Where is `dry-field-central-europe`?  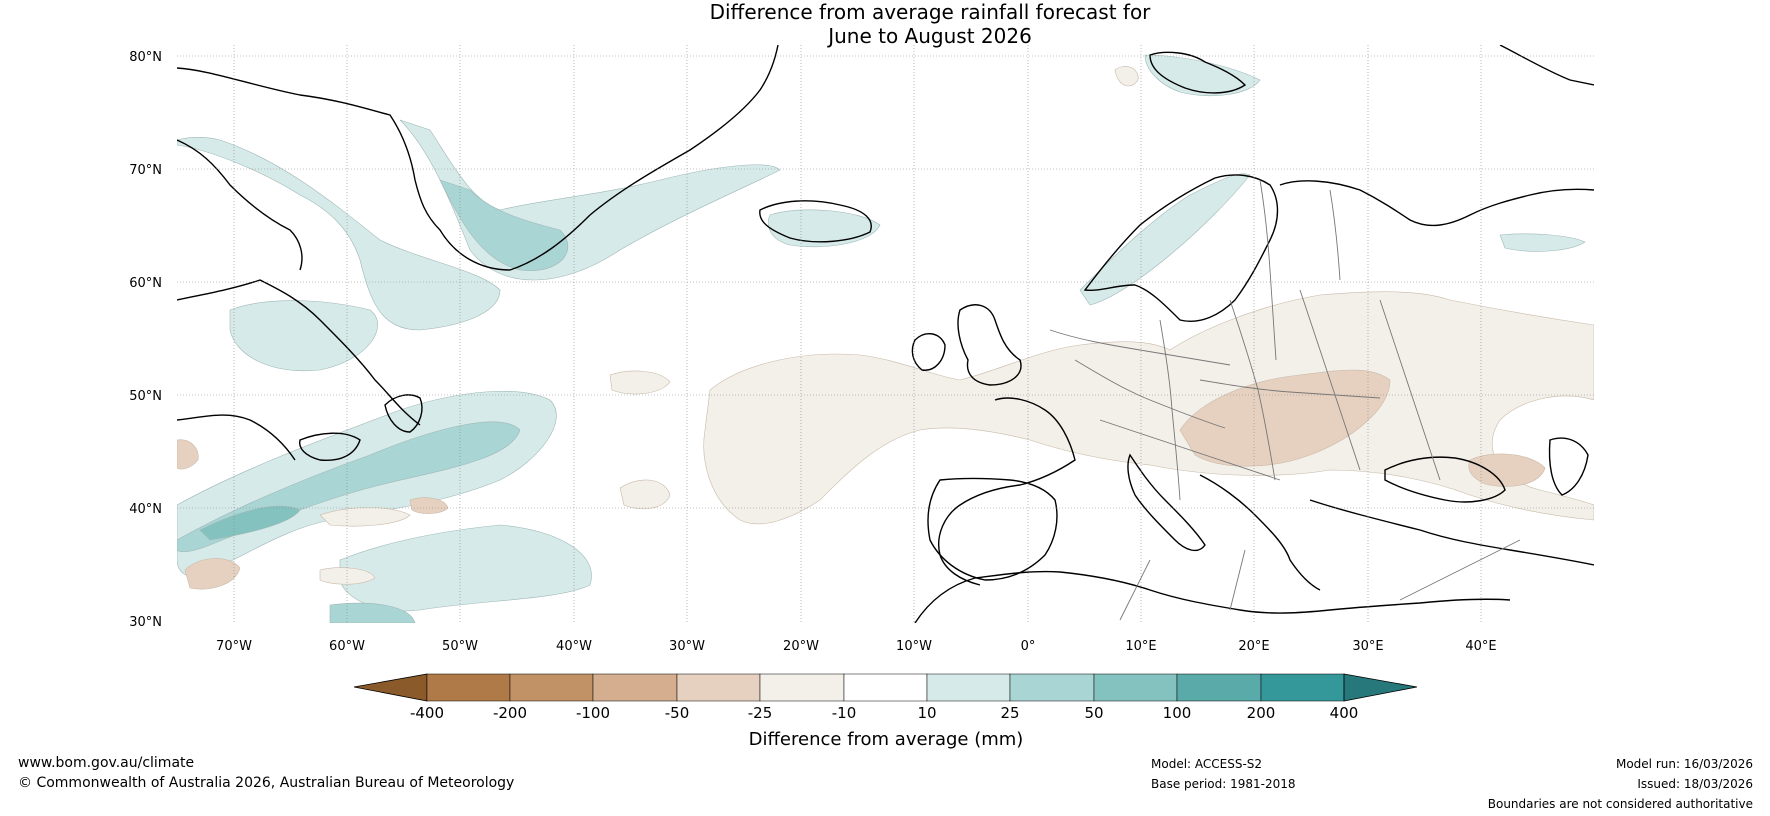
dry-field-central-europe is located at coordinates (1285, 418).